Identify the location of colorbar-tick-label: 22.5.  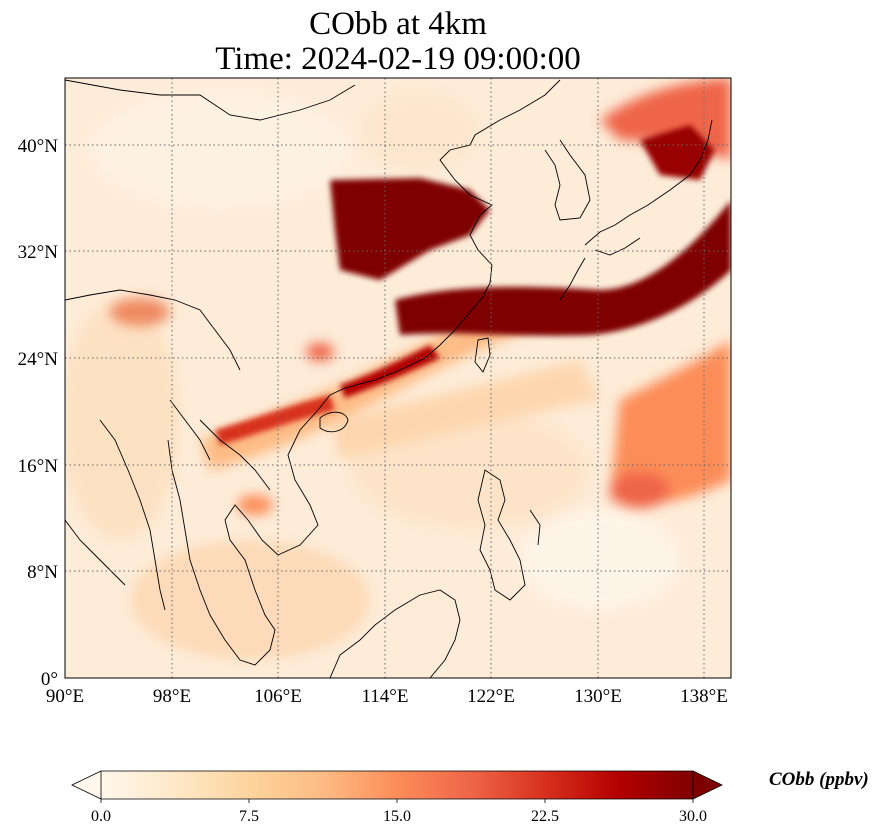
(545, 816).